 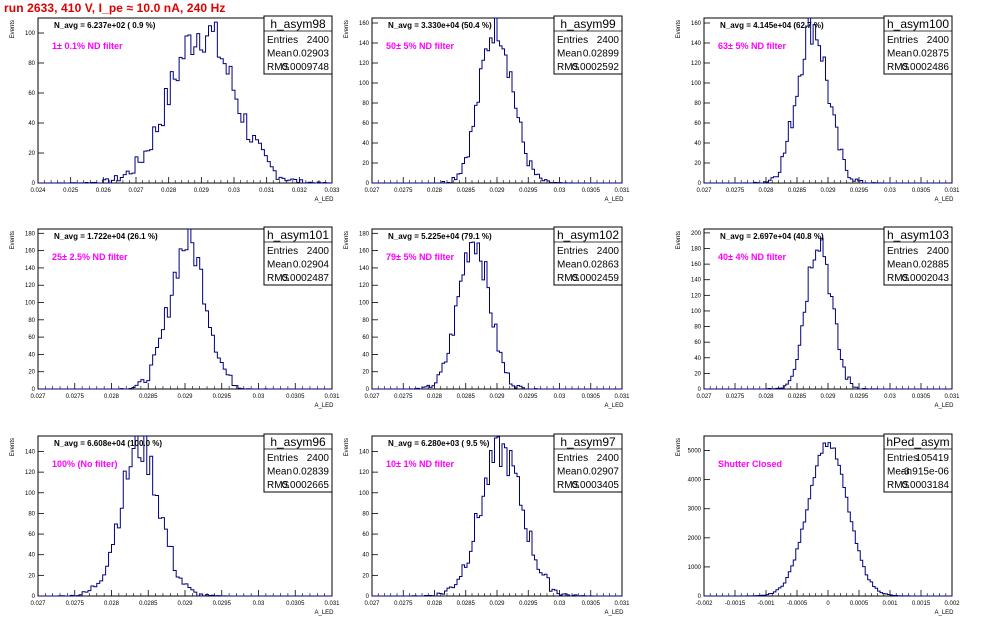 What do you see at coordinates (588, 442) in the screenshot?
I see `stats-hist-name: h_asym97` at bounding box center [588, 442].